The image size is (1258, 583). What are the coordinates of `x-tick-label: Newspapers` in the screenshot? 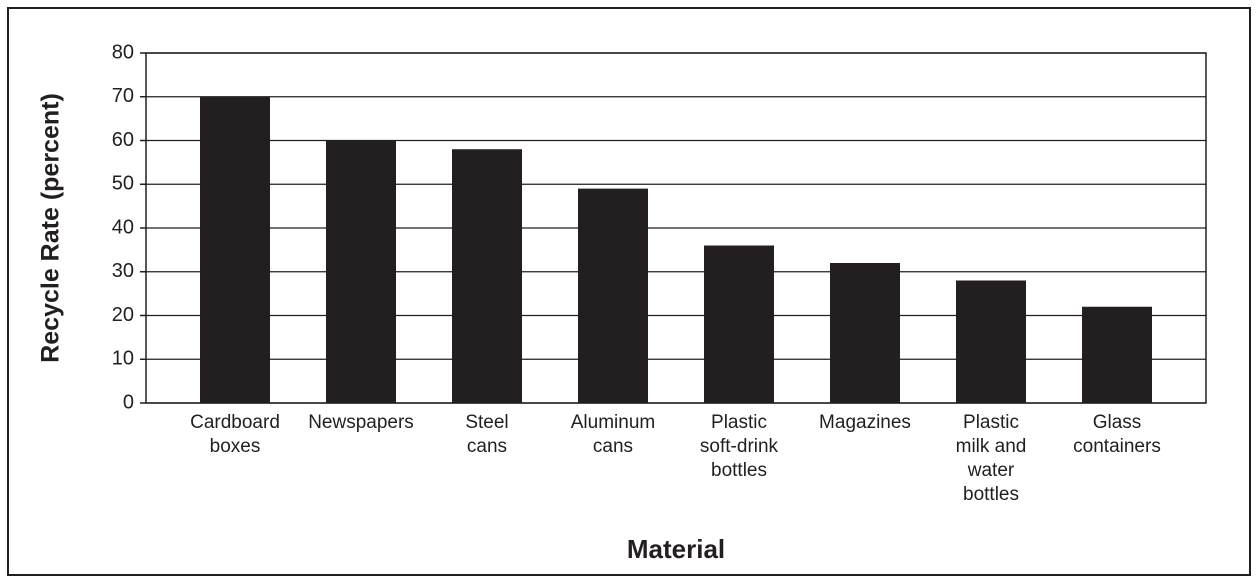 It's located at (361, 422).